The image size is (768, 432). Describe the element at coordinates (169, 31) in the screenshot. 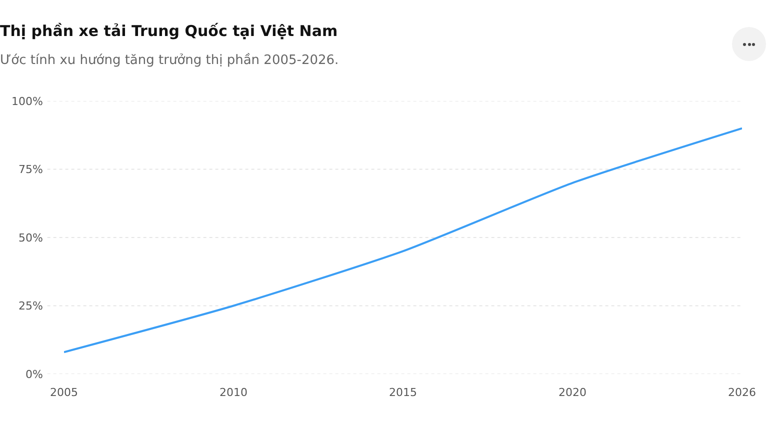

I see `chart-title: Thị phần xe tải Trung Quốc tại Việt Nam` at that location.